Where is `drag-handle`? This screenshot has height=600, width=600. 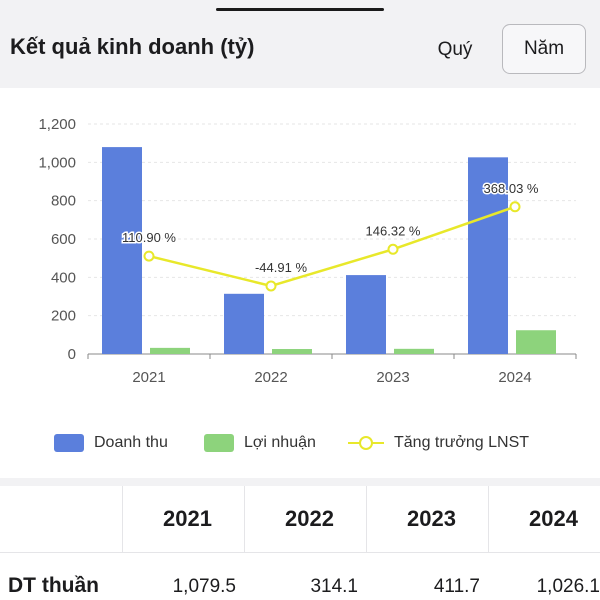
drag-handle is located at coordinates (300, 9).